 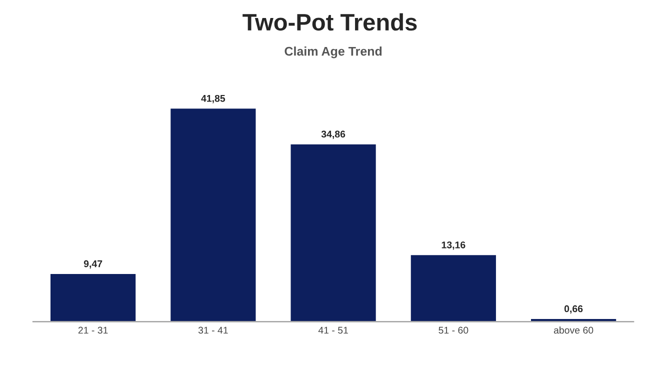 I want to click on data-label: 13,16, so click(x=454, y=245).